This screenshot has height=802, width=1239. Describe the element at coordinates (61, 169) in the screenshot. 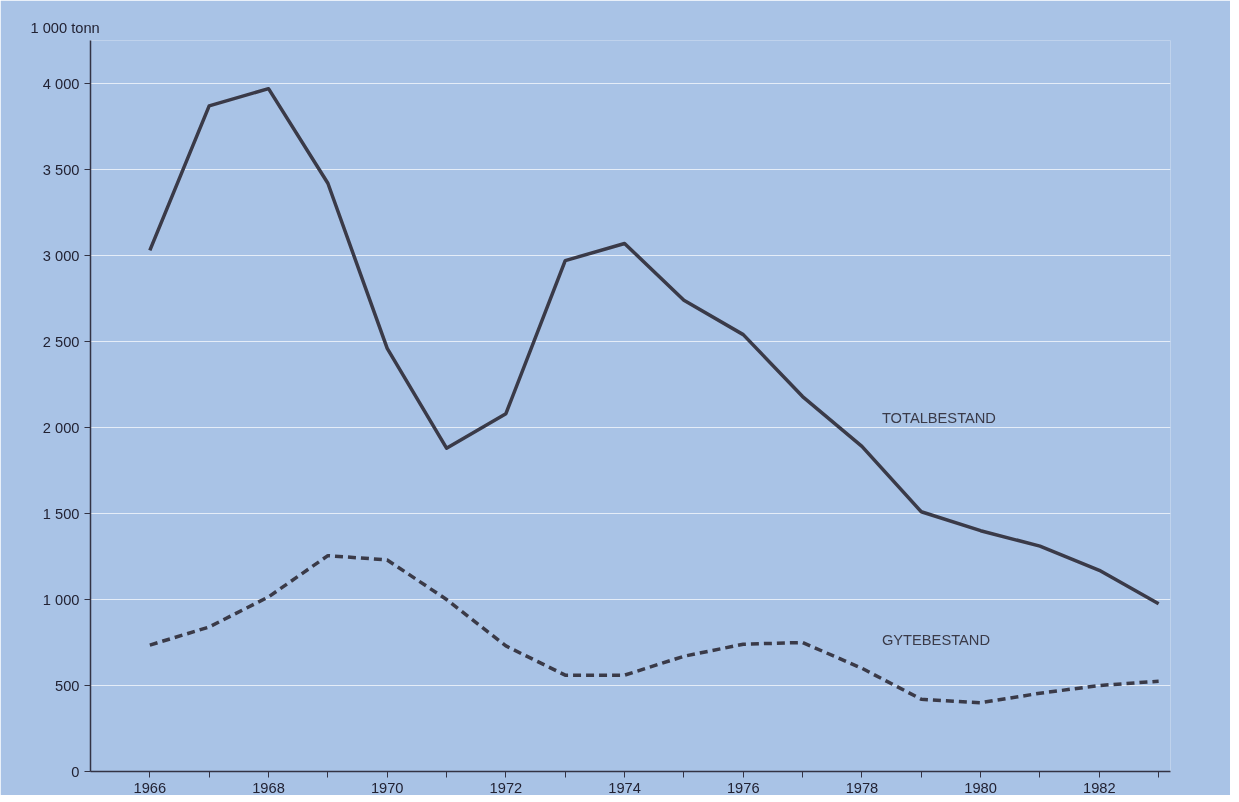

I see `y-tick-label: 3 500` at that location.